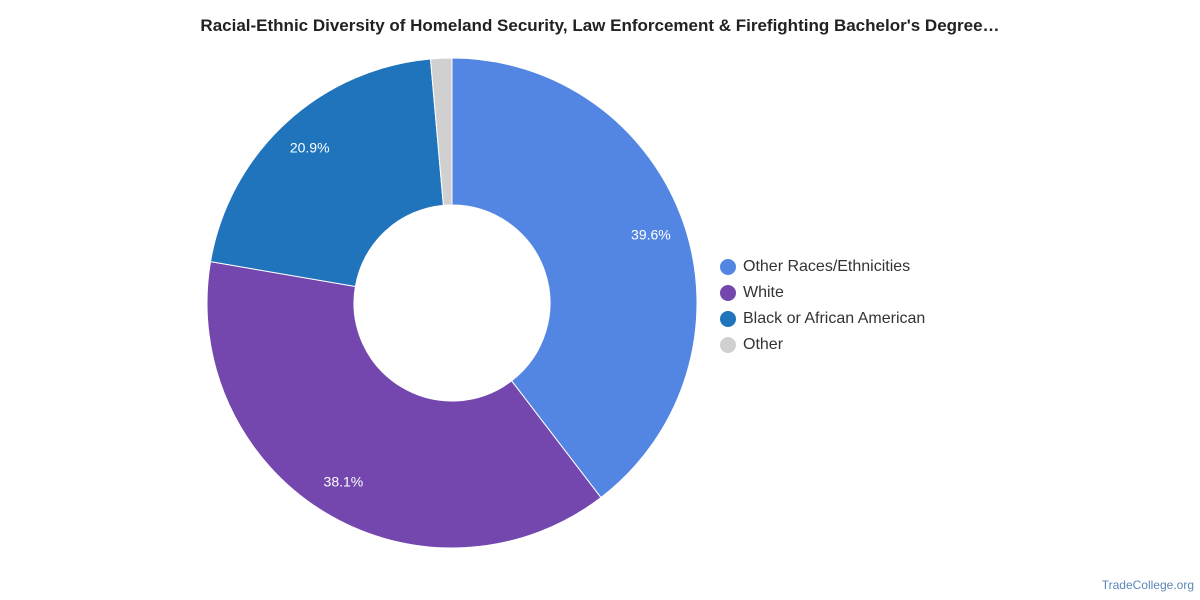 The height and width of the screenshot is (600, 1200). I want to click on legend-item: Other, so click(822, 345).